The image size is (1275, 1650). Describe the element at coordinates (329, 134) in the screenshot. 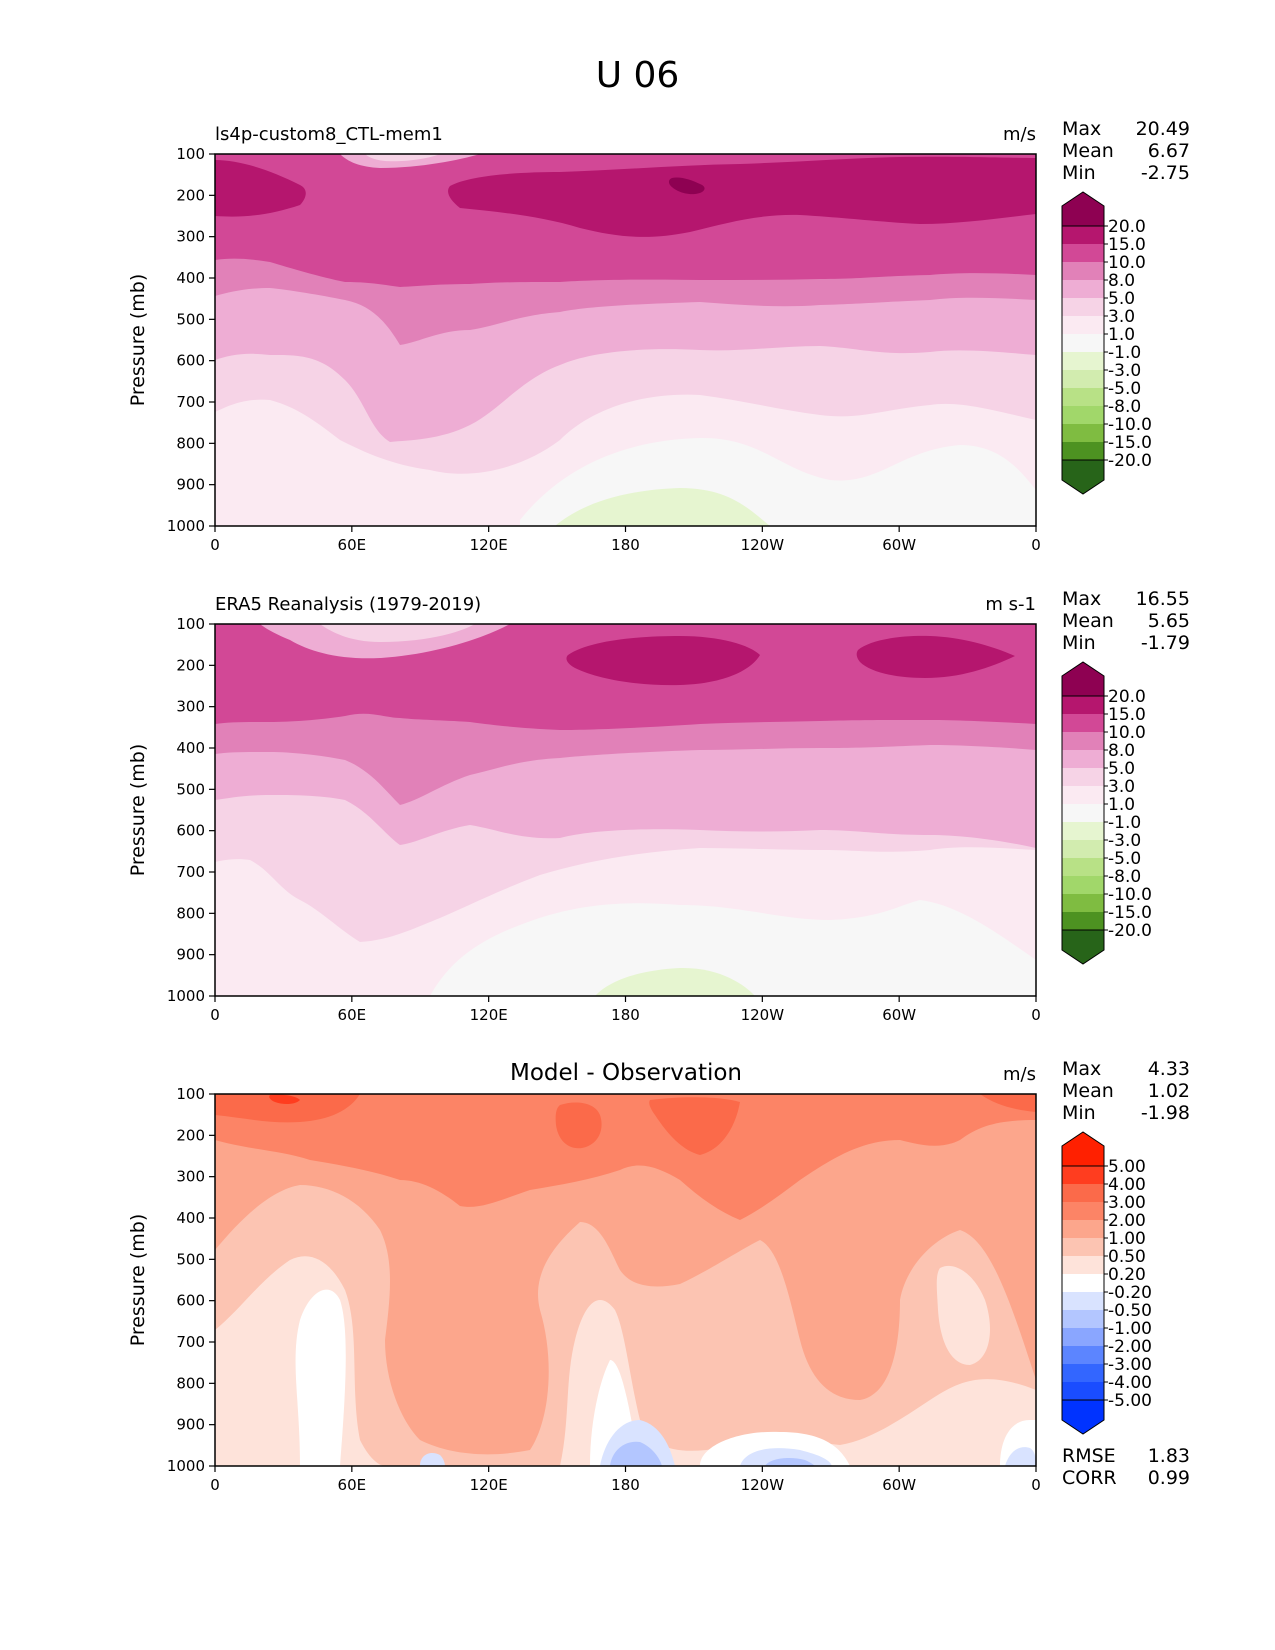

I see `panel-left-title: ls4p-custom8_CTL-mem1` at that location.